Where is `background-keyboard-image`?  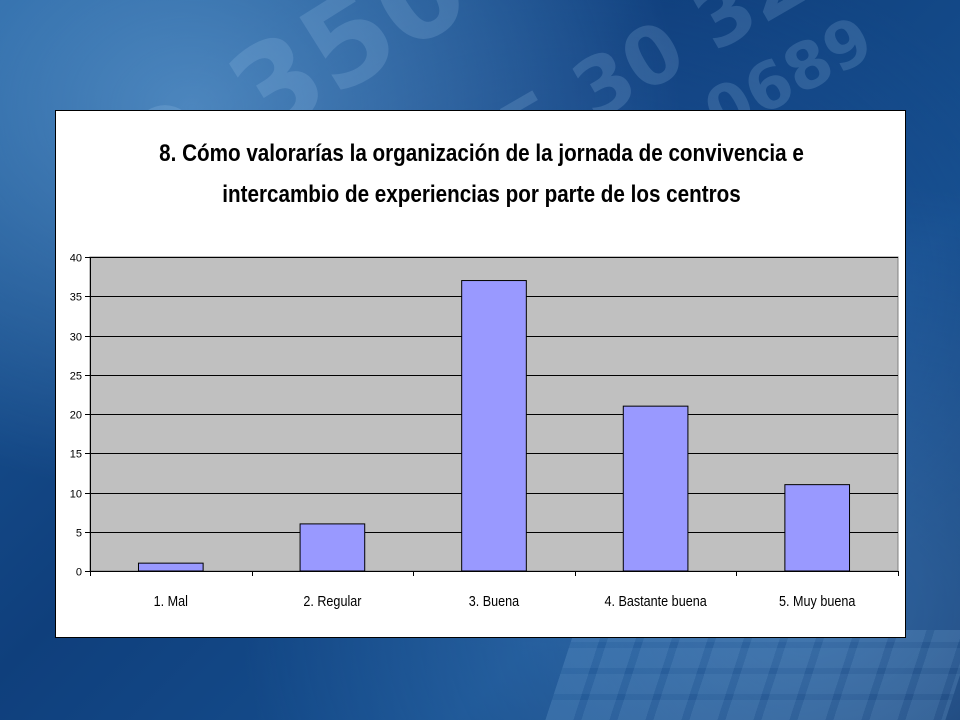 background-keyboard-image is located at coordinates (752, 675).